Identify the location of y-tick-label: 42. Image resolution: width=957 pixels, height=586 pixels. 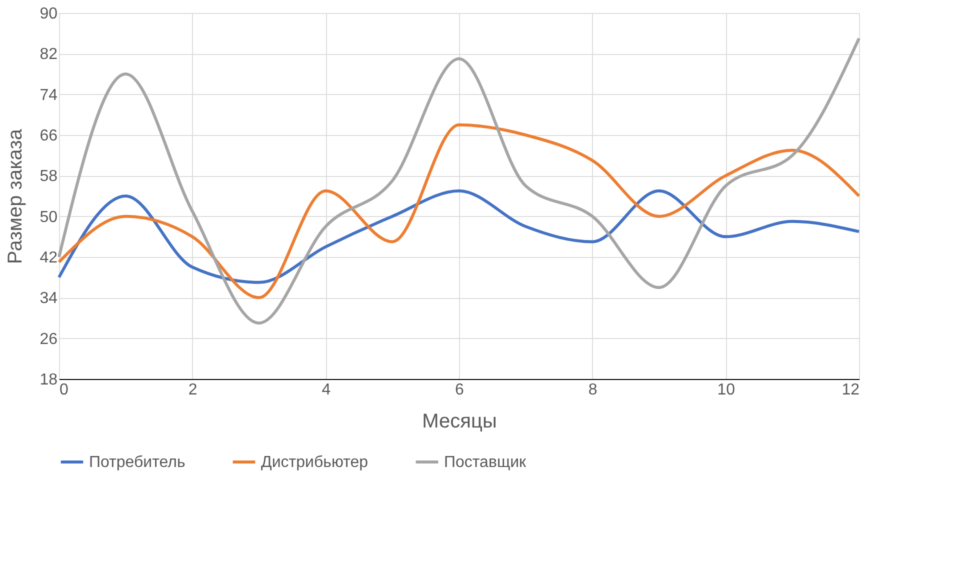
(49, 258).